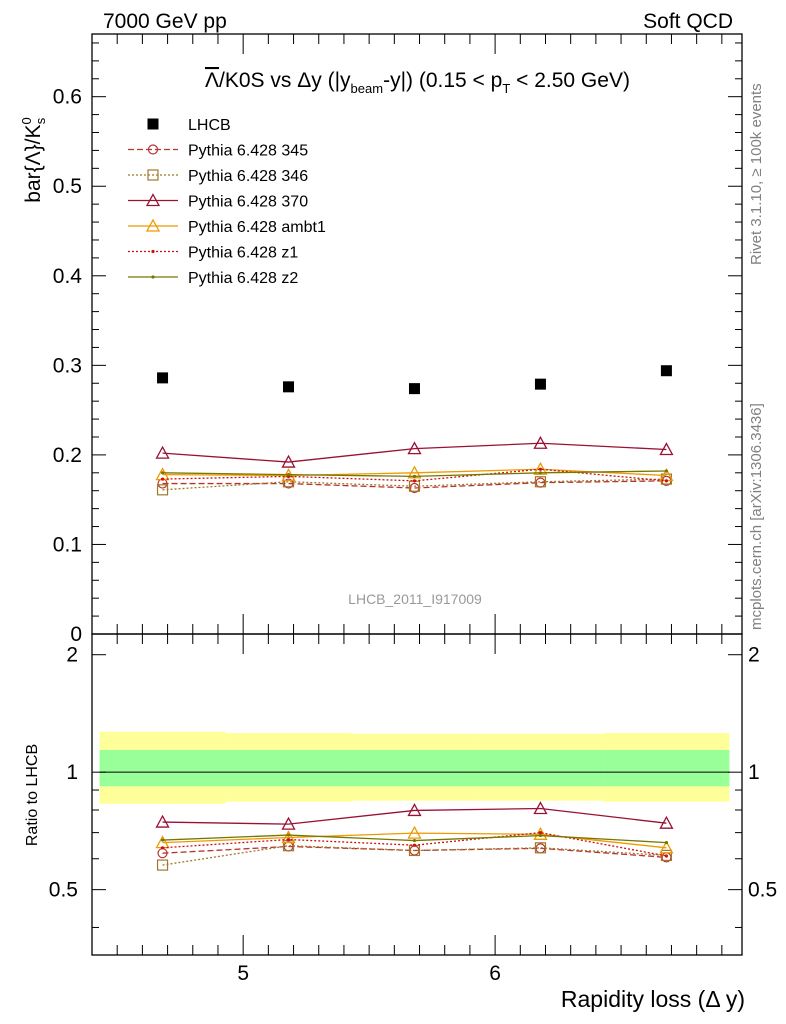 This screenshot has height=1024, width=786. I want to click on main-line-p370, so click(414, 452).